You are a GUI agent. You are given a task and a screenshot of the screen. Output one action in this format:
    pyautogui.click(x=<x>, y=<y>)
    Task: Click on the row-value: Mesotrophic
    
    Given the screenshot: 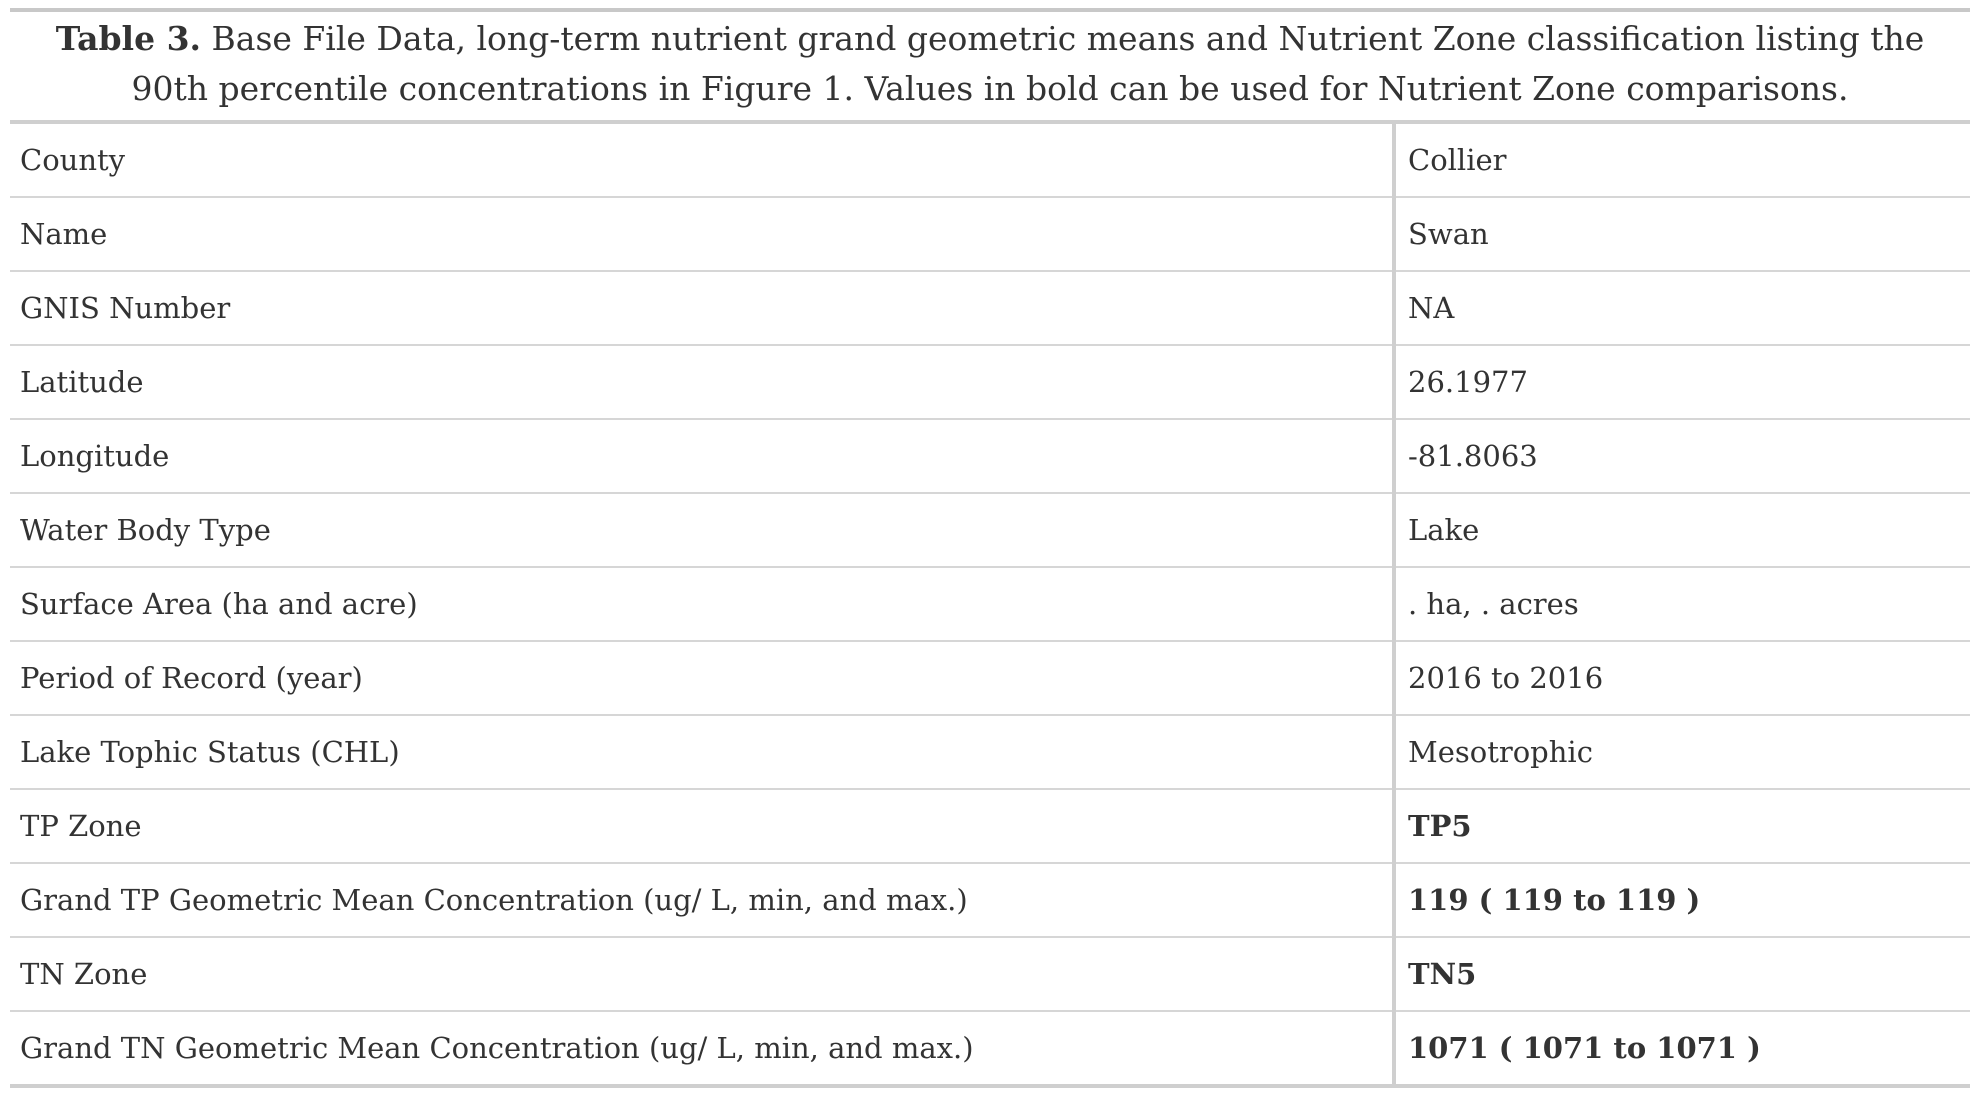 What is the action you would take?
    pyautogui.click(x=1681, y=752)
    